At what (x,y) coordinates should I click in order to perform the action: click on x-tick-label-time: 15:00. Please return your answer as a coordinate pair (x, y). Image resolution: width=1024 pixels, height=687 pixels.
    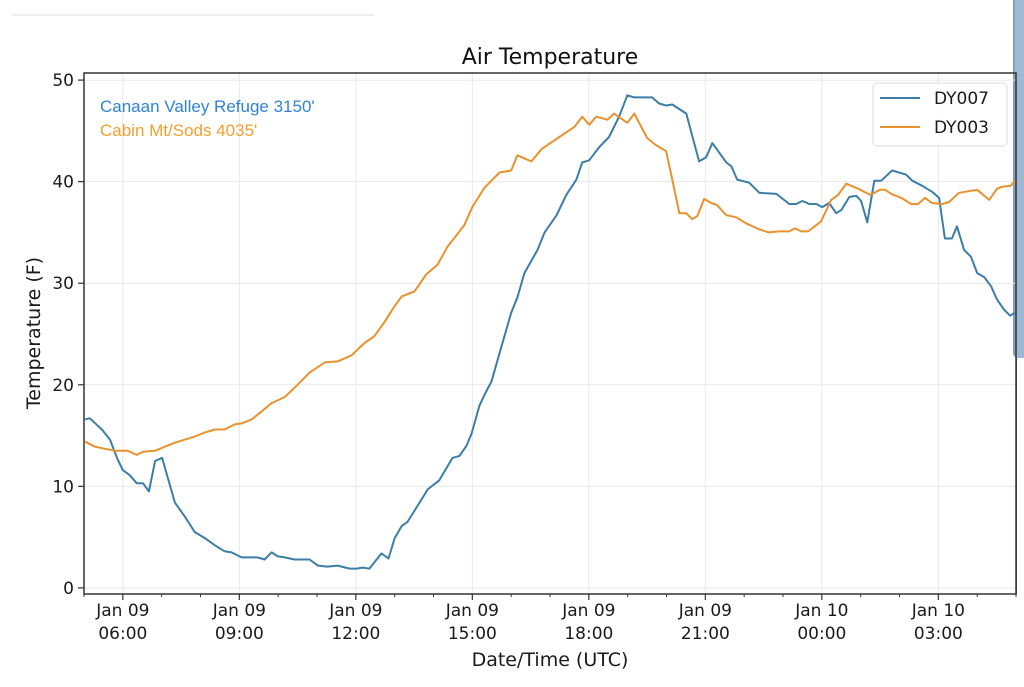
    Looking at the image, I should click on (472, 634).